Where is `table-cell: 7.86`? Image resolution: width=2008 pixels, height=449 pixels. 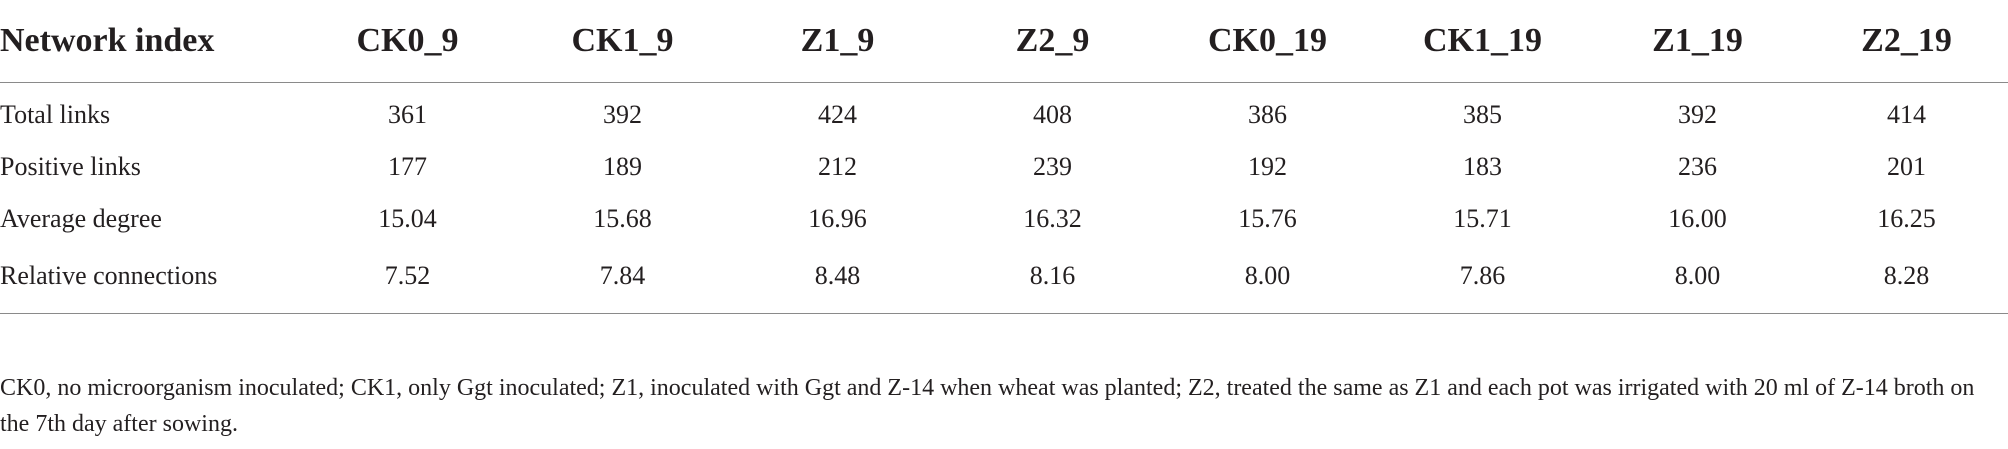
table-cell: 7.86 is located at coordinates (1482, 279).